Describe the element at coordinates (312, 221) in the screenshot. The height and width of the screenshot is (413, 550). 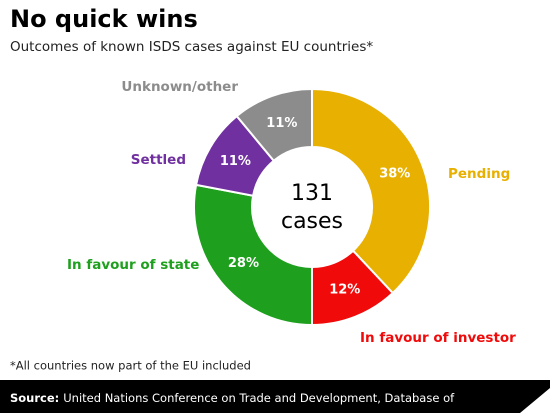
I see `center-label: cases` at that location.